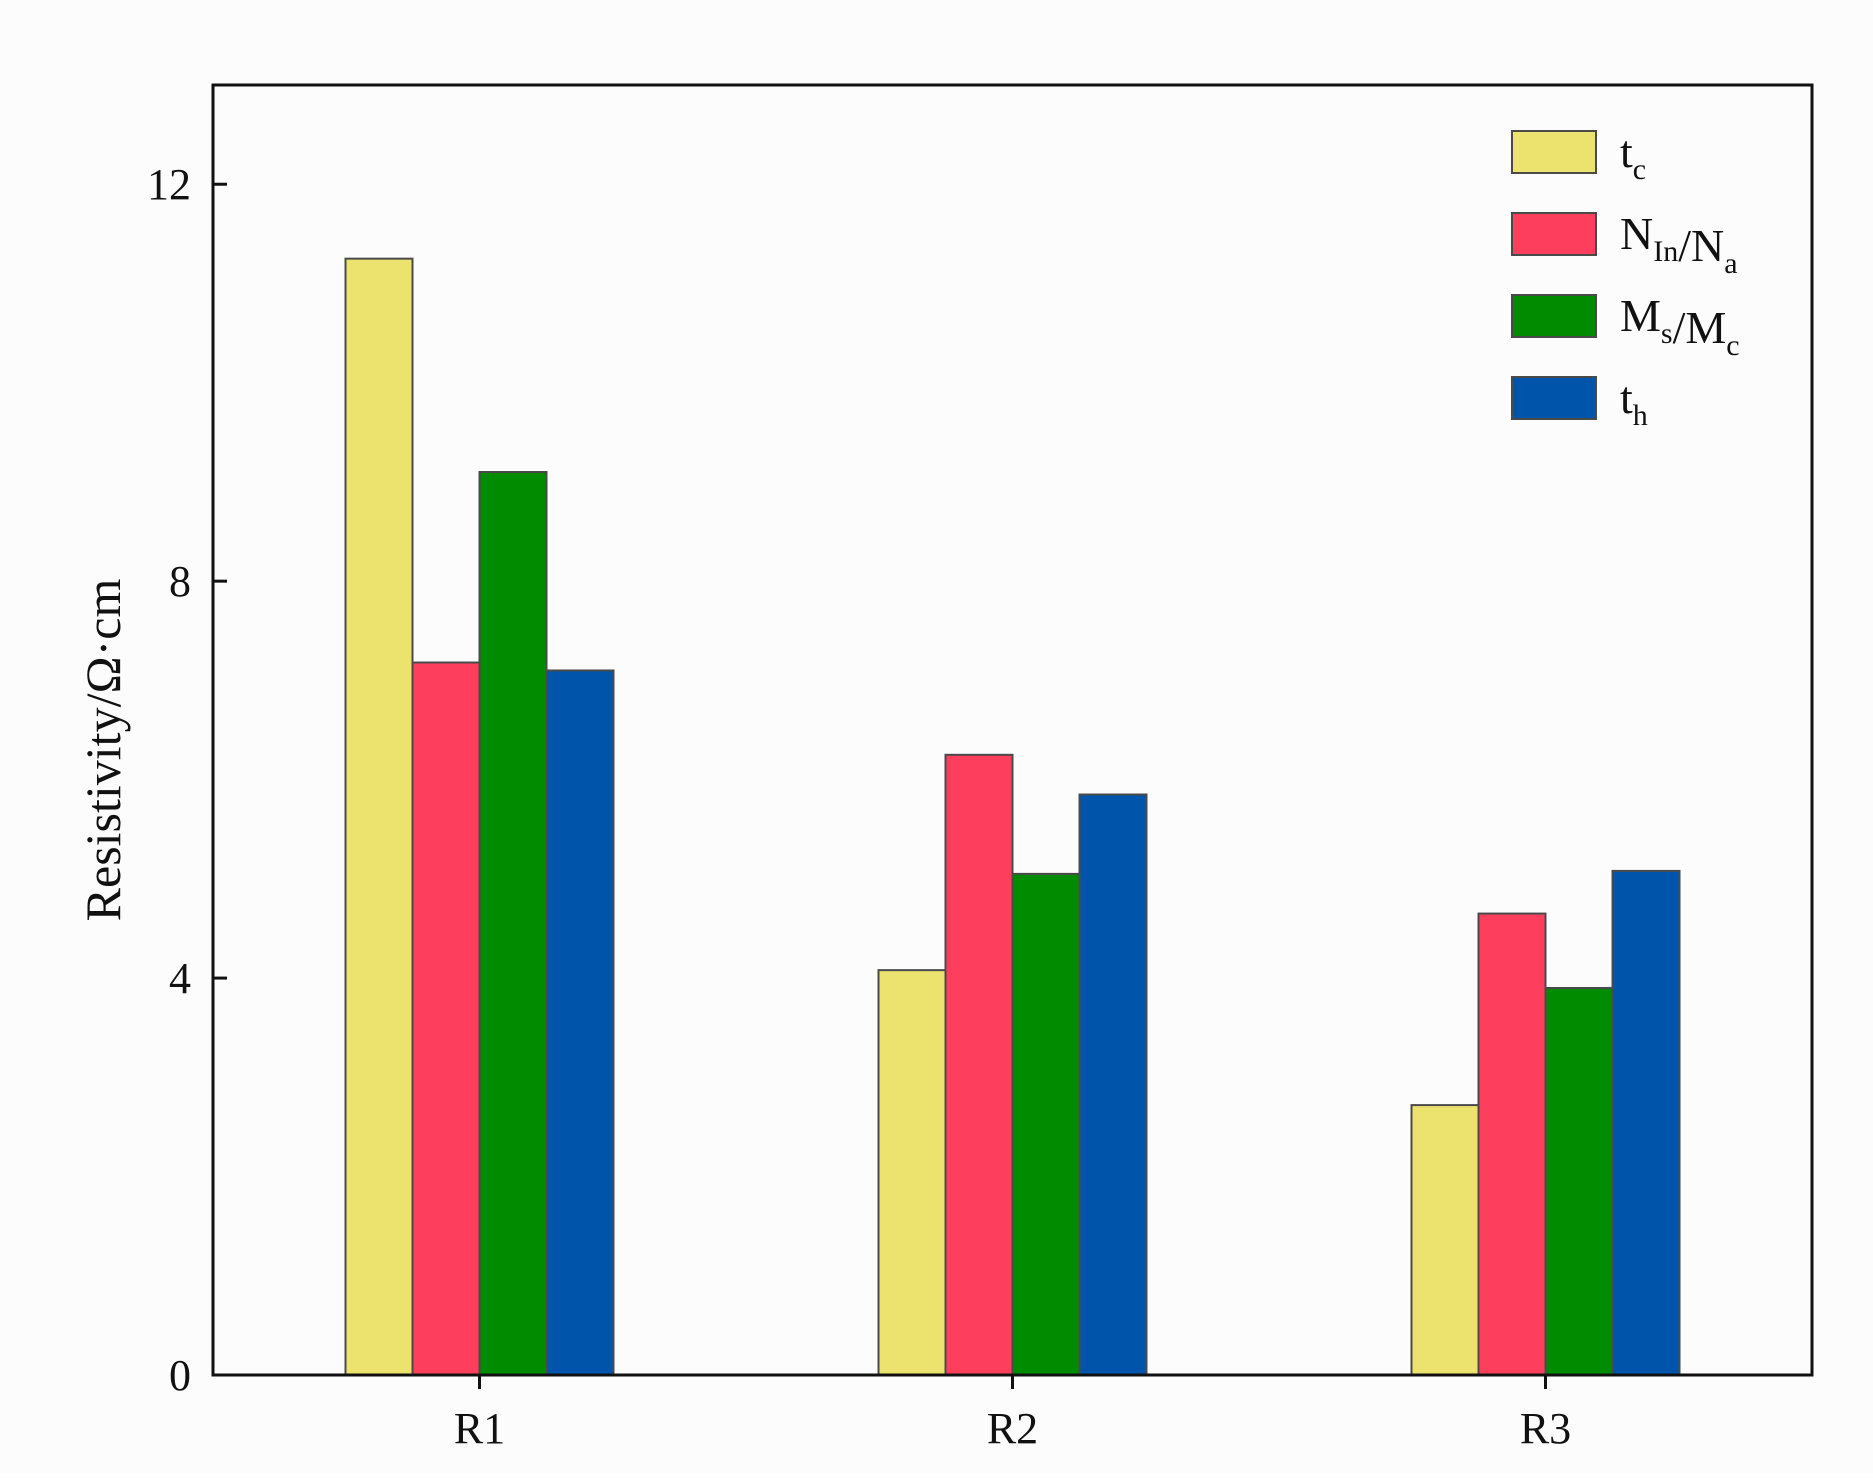  I want to click on bar-msmc-r1, so click(513, 923).